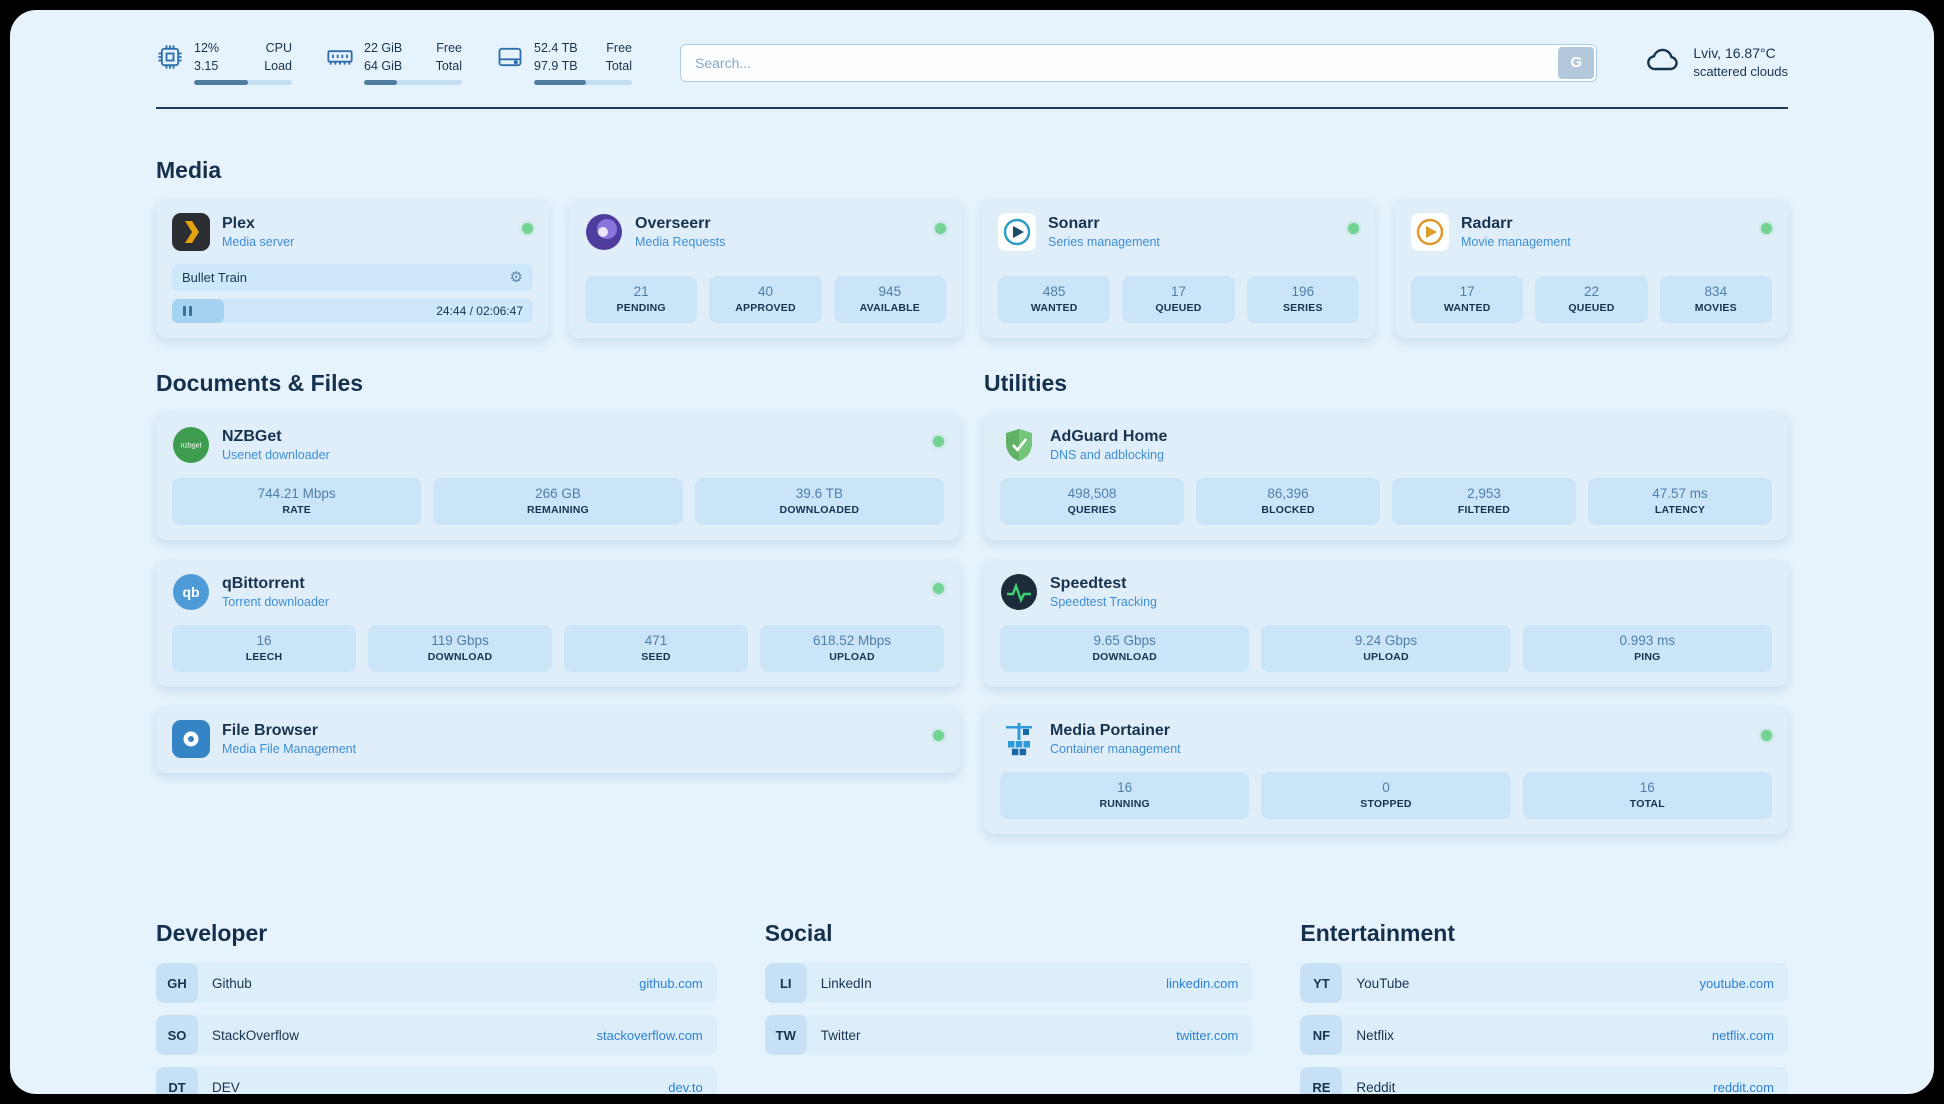  What do you see at coordinates (448, 65) in the screenshot?
I see `ram-label-2: Total` at bounding box center [448, 65].